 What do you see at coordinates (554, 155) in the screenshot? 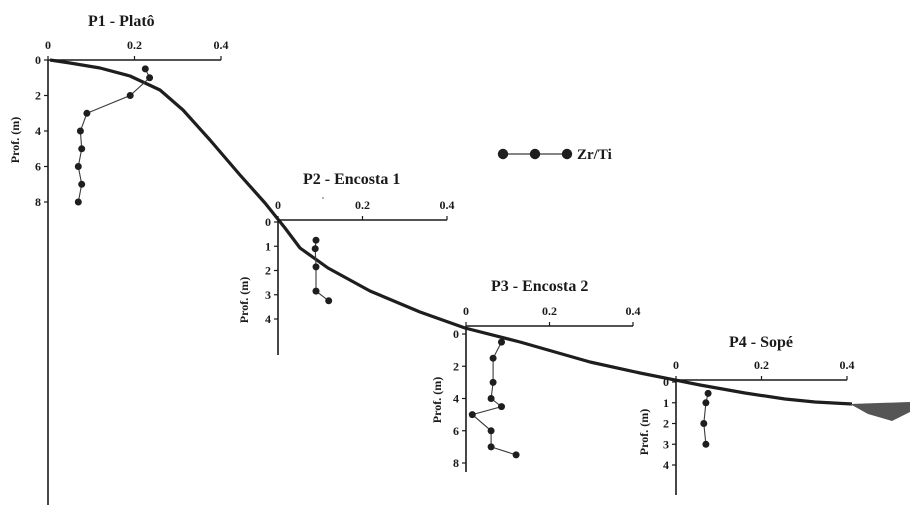
I see `legend: Zr/Ti` at bounding box center [554, 155].